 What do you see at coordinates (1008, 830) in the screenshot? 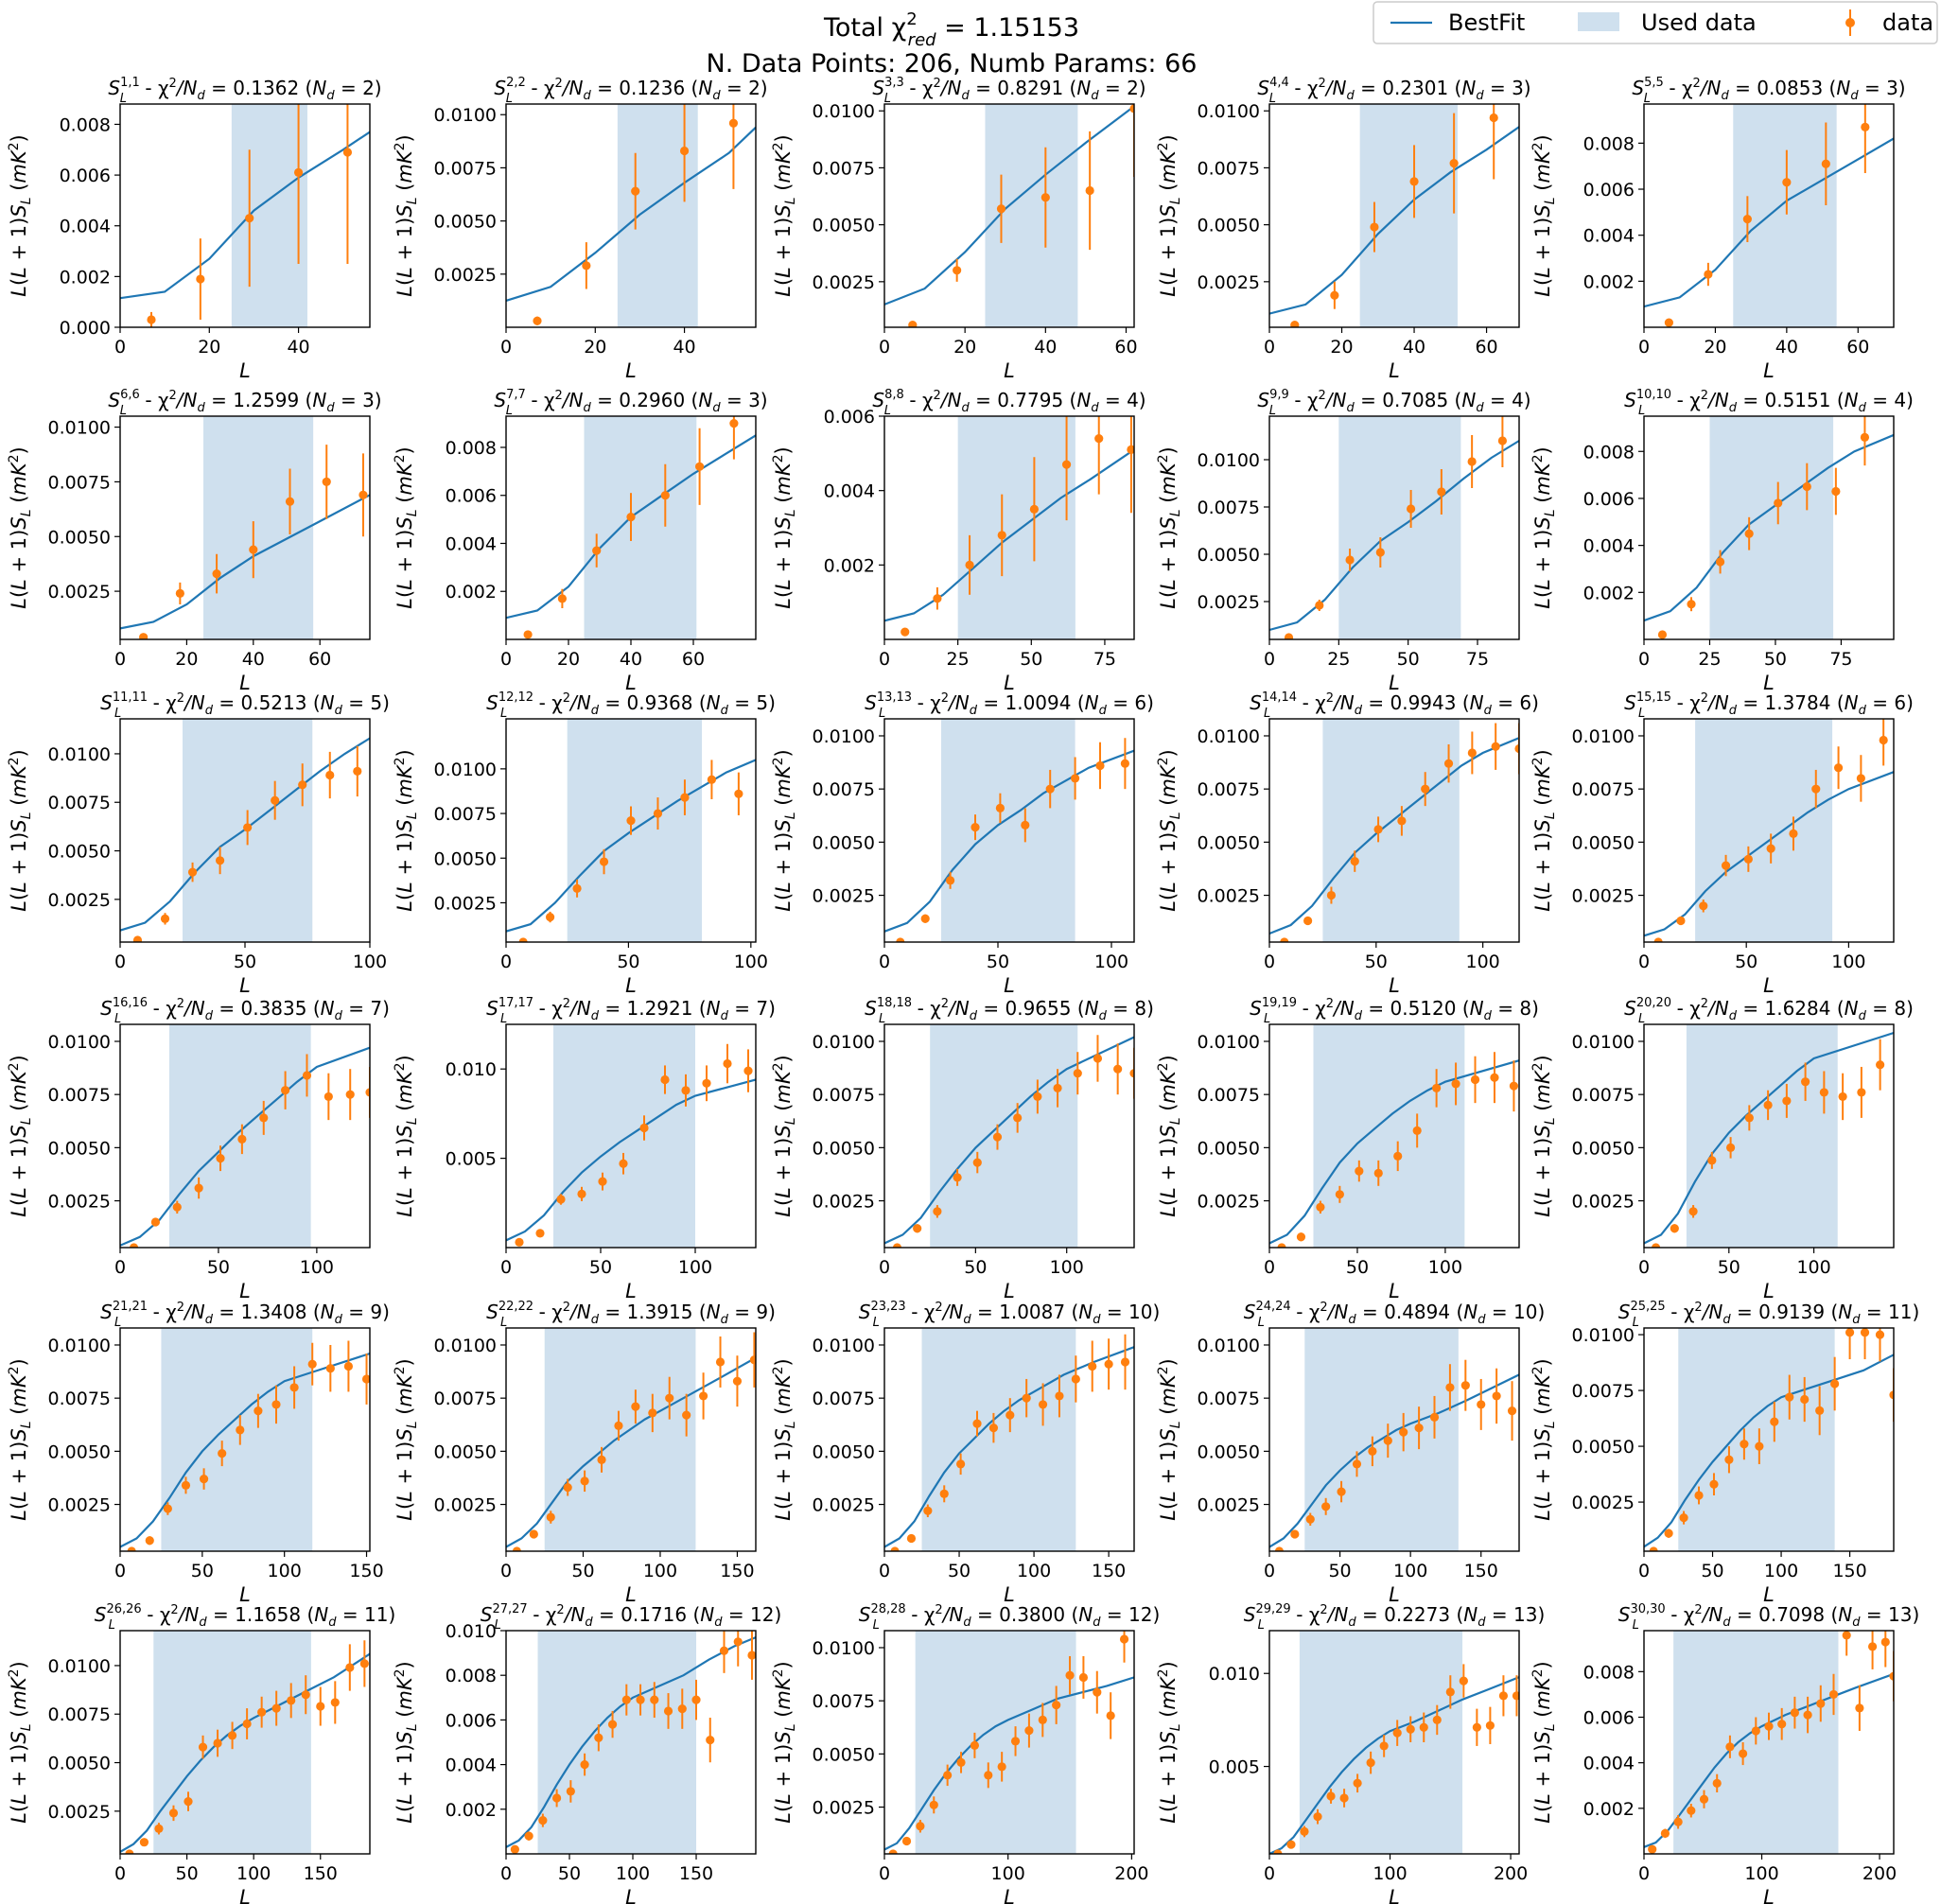
I see `used-data-band` at bounding box center [1008, 830].